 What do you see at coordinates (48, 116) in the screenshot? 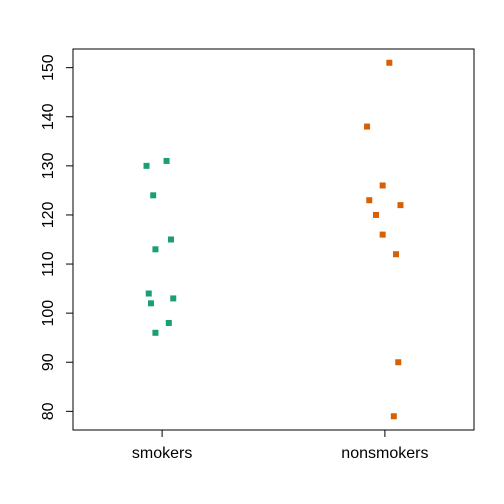
I see `y-tick-label: 140` at bounding box center [48, 116].